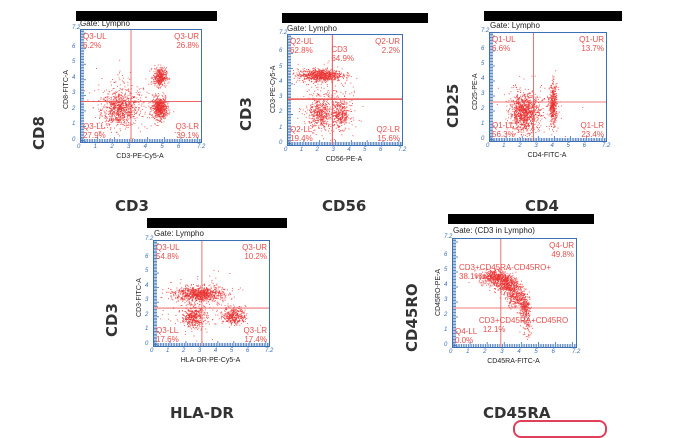 Image resolution: width=681 pixels, height=438 pixels. Describe the element at coordinates (280, 143) in the screenshot. I see `y-tick-label: 0` at that location.